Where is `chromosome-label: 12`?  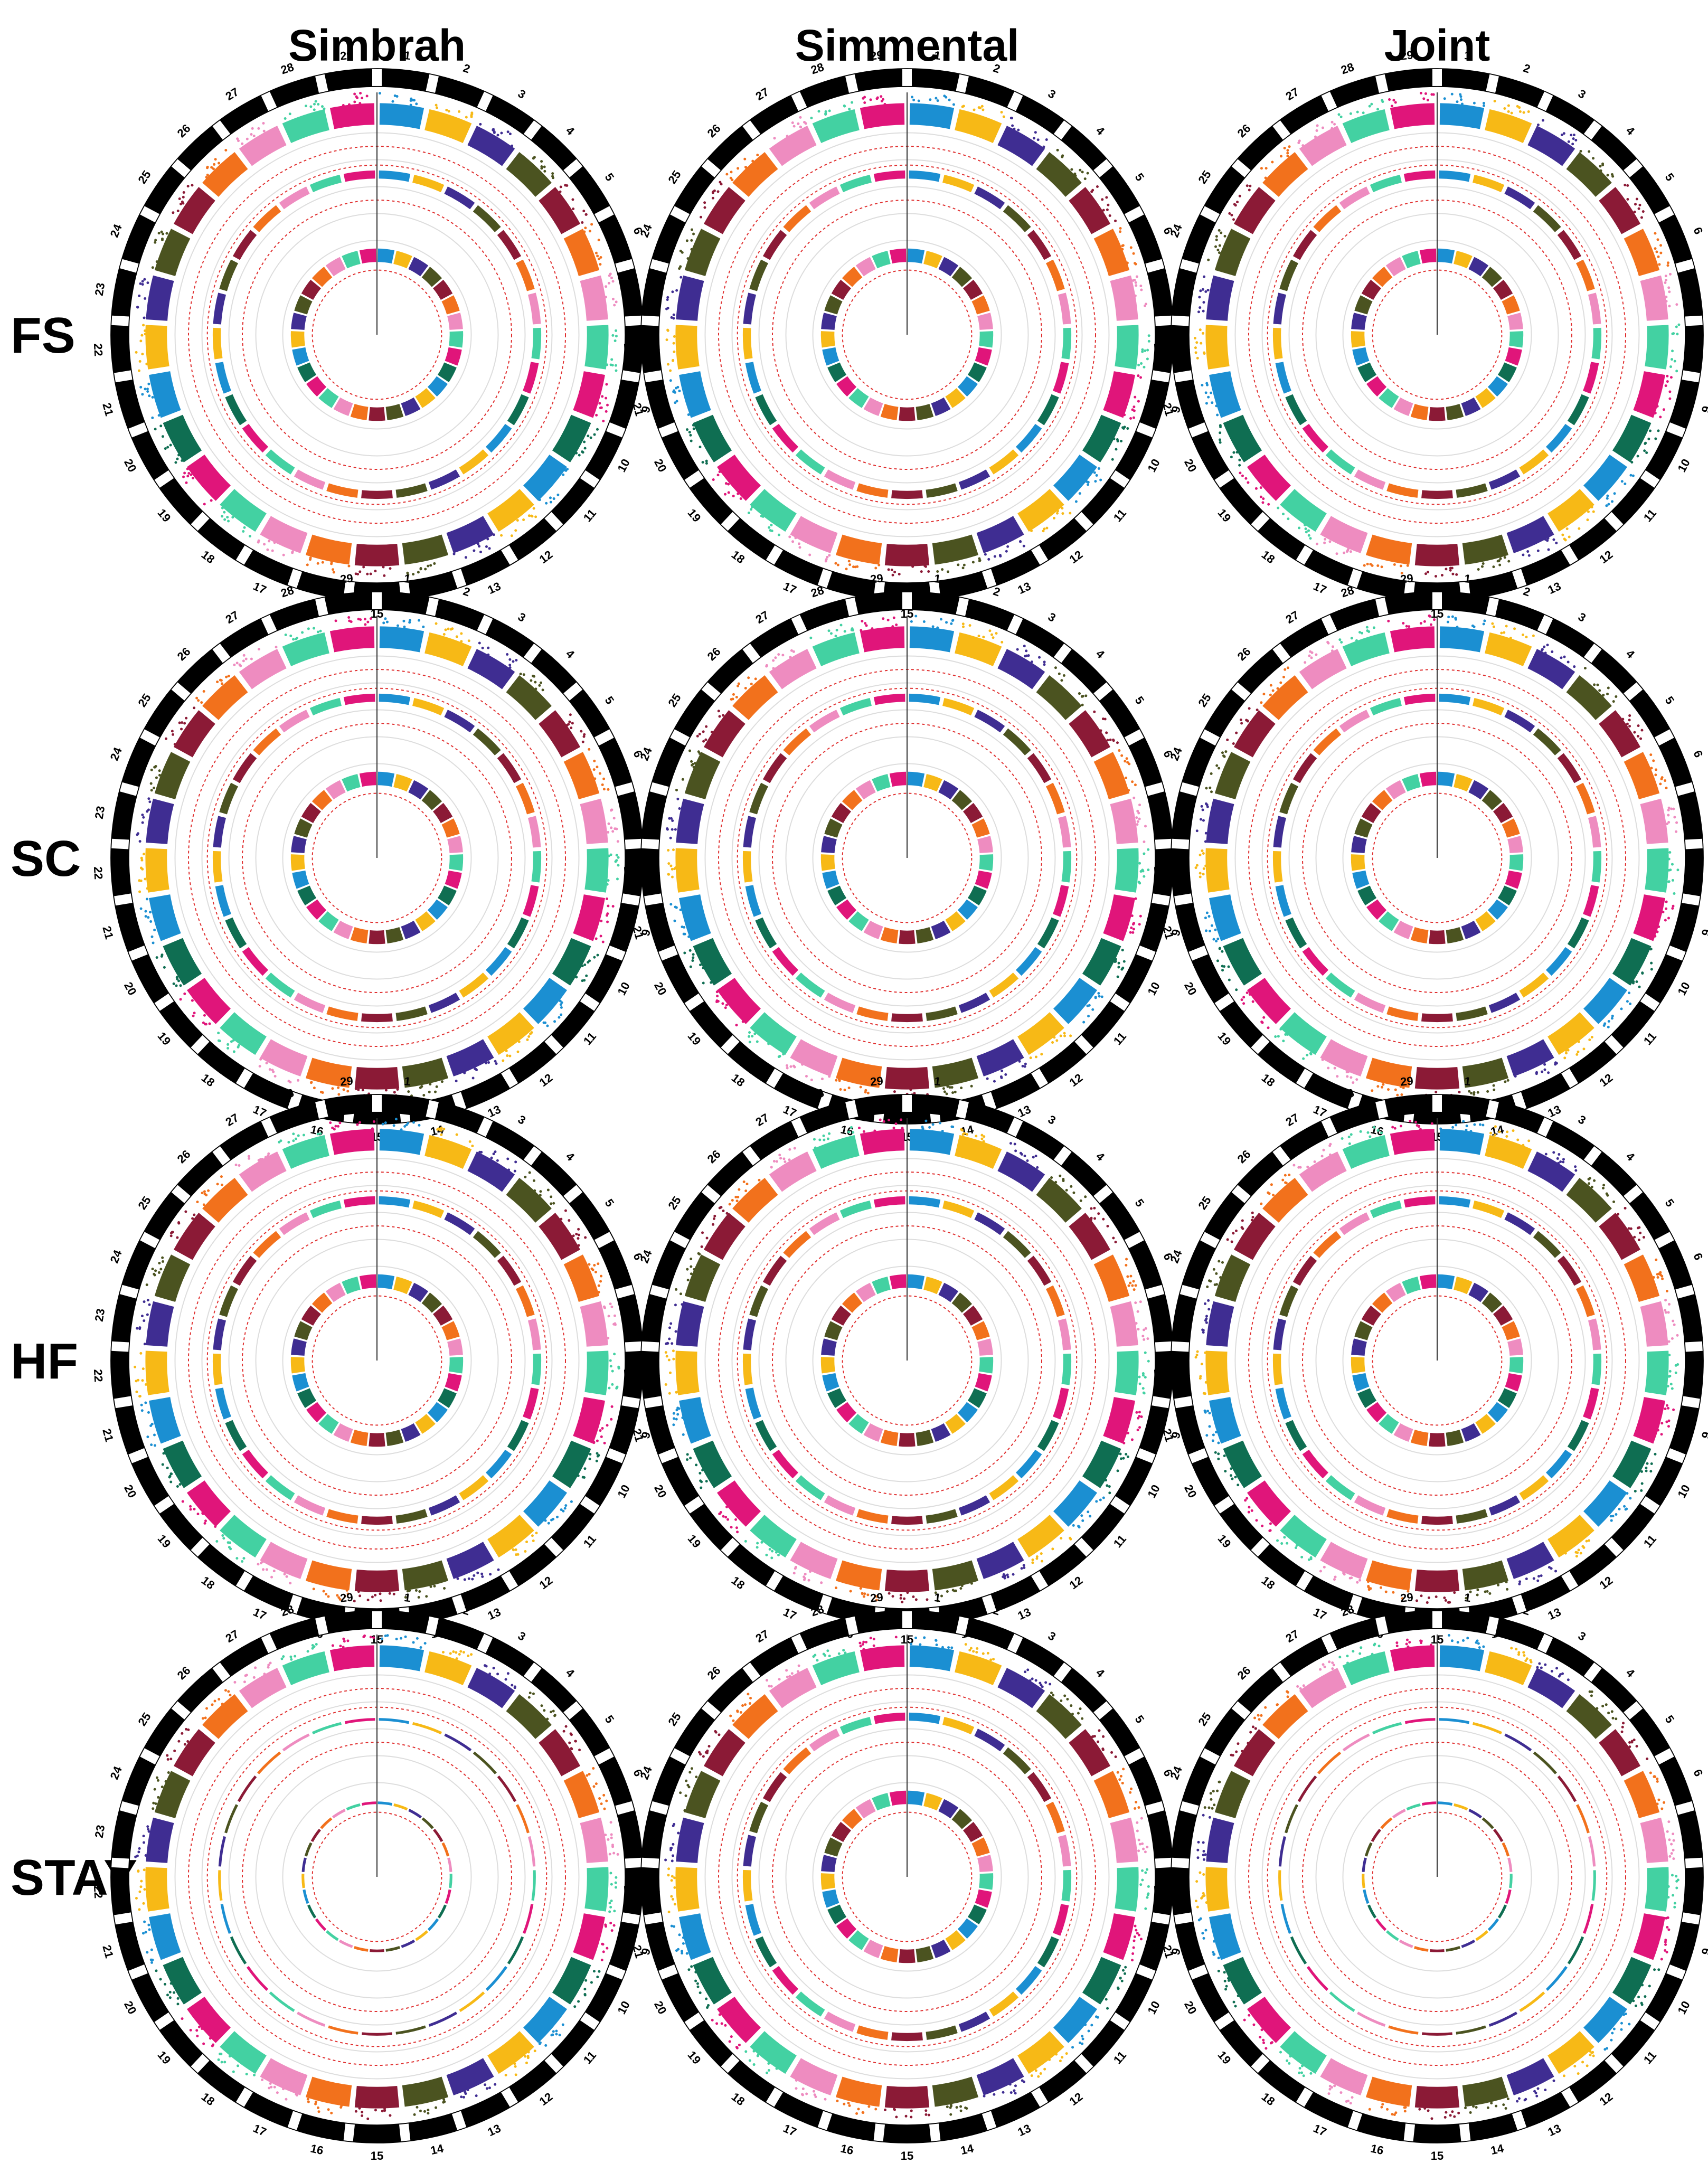 chromosome-label: 12 is located at coordinates (1076, 1583).